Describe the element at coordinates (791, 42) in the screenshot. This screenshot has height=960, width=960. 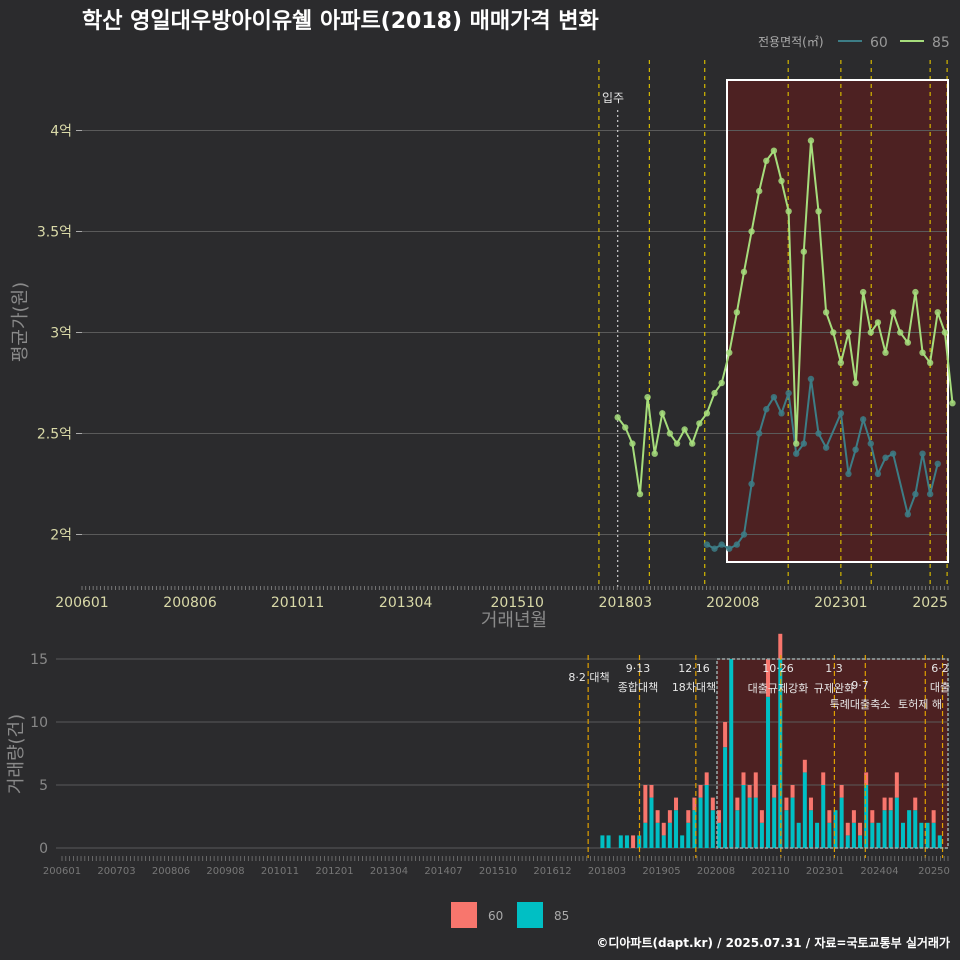
I see `legend-title: 전용면적(㎡)` at that location.